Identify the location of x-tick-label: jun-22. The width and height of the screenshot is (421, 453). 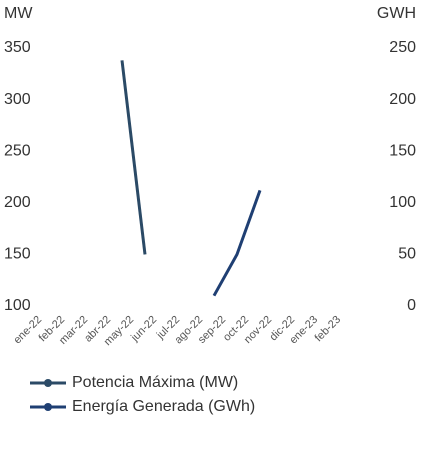
(143, 329).